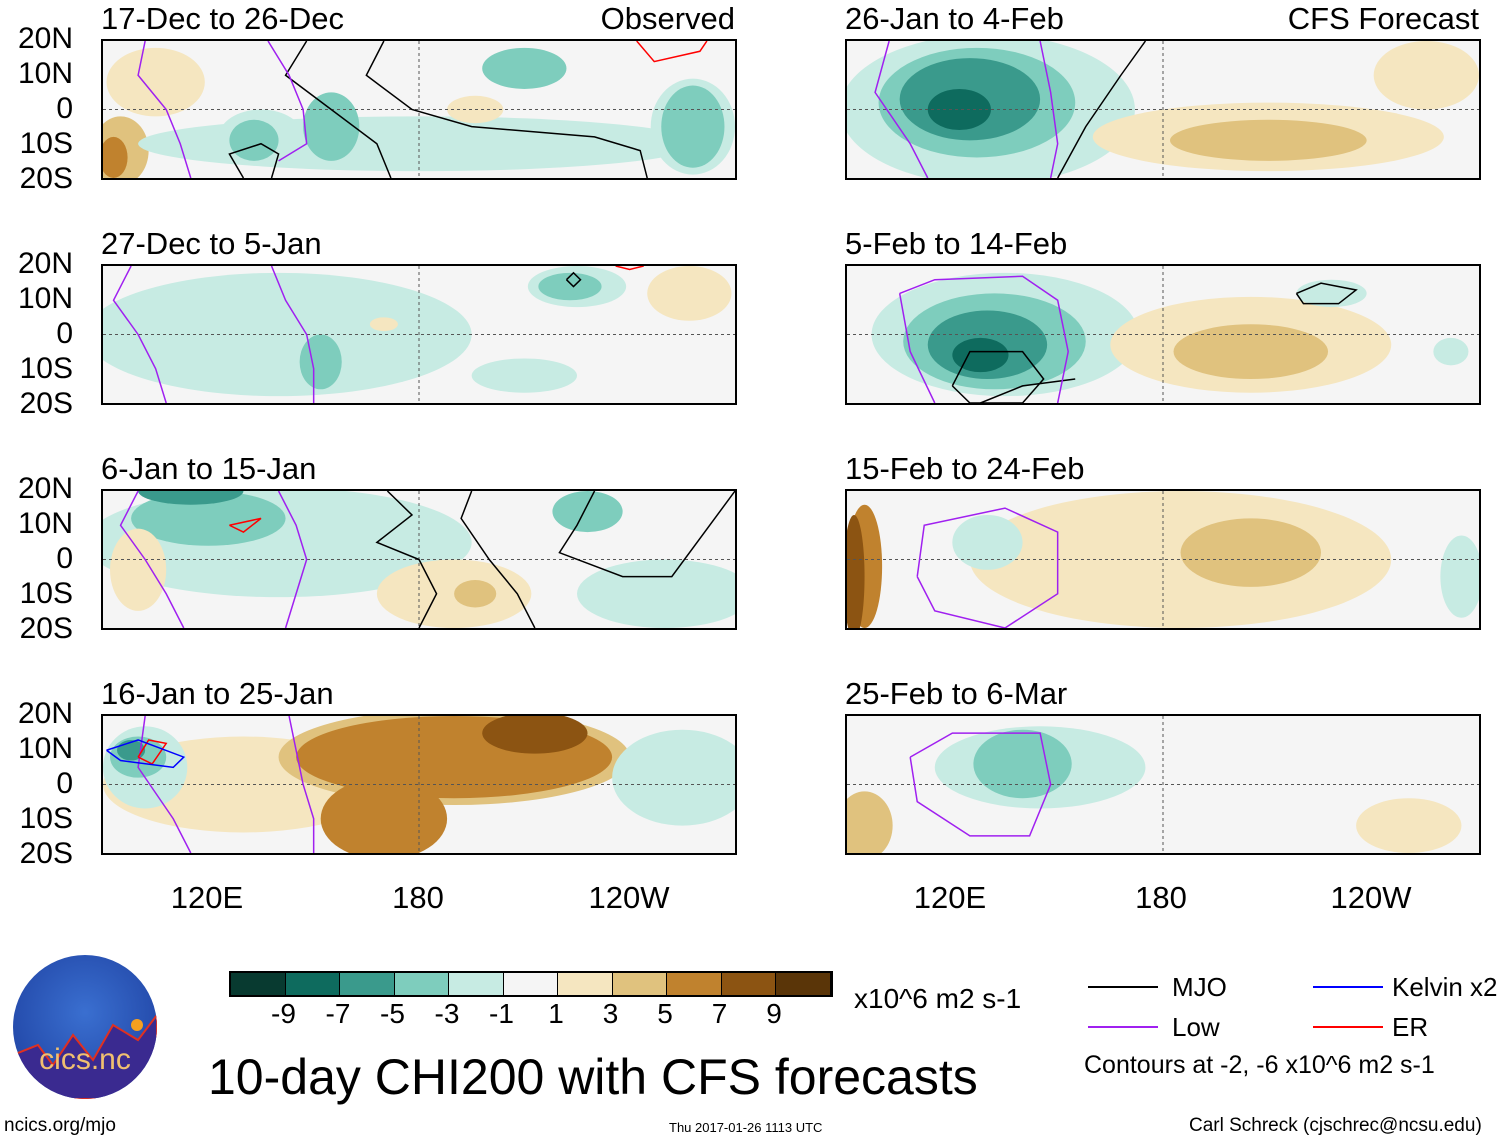  What do you see at coordinates (1259, 1065) in the screenshot?
I see `contours-note: Contours at -2, -6 x10^6 m2 s-1` at bounding box center [1259, 1065].